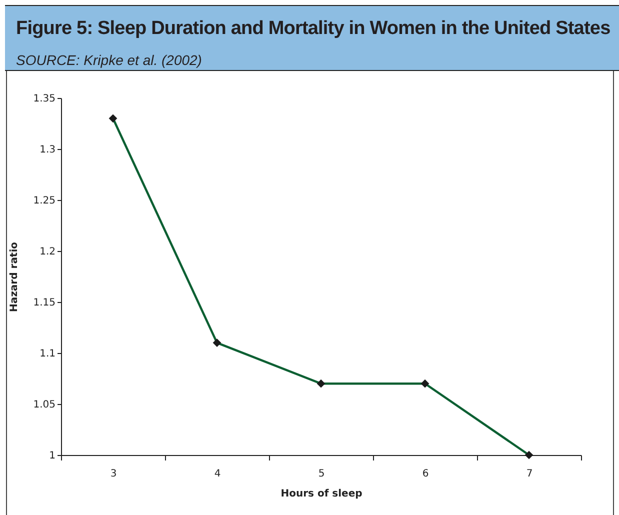 This screenshot has height=515, width=619. I want to click on y-tick-label: 1.15, so click(44, 303).